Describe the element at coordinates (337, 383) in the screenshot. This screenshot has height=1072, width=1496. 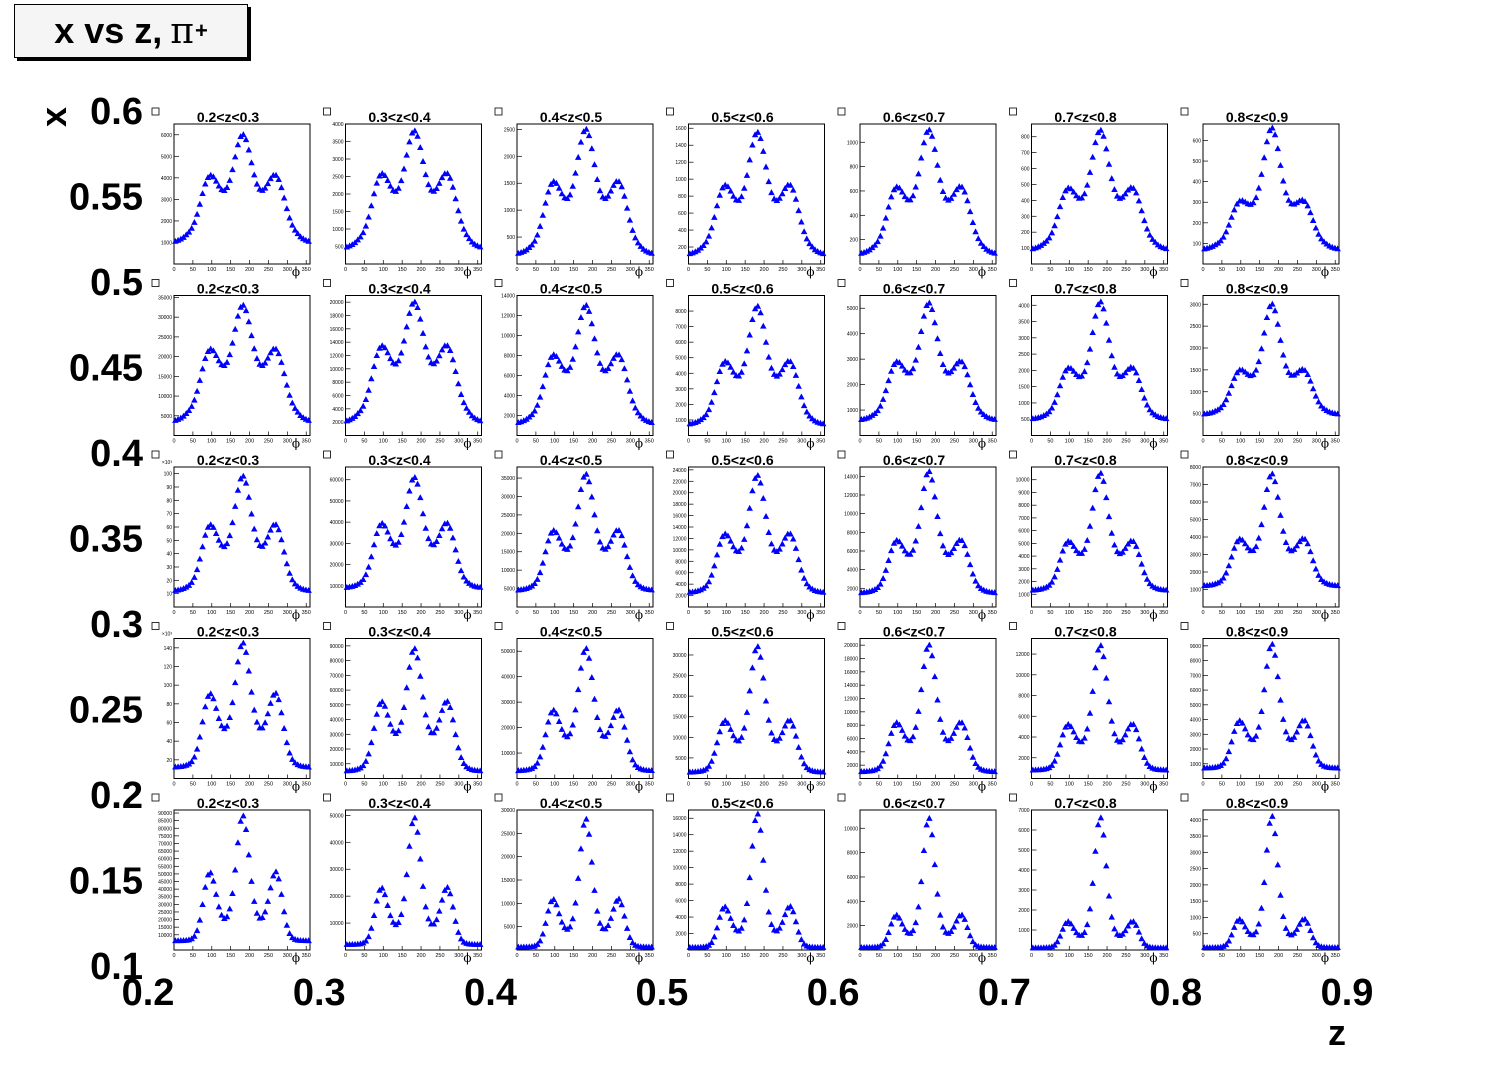
I see `pad-y-tick-label: 8000` at that location.